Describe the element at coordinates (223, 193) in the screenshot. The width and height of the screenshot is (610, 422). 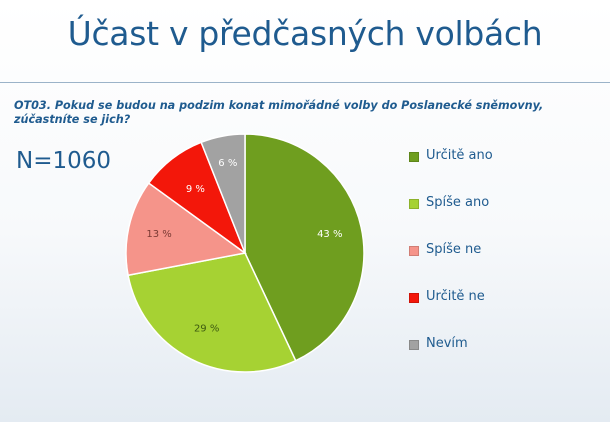
I see `pie-slice-nevim` at that location.